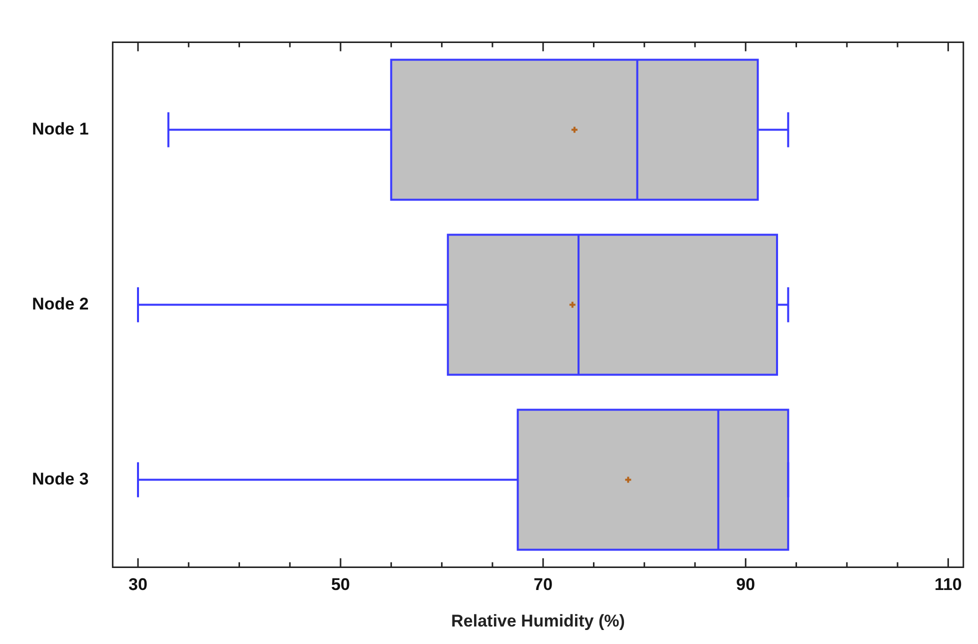  I want to click on x-tick-label: 30, so click(138, 584).